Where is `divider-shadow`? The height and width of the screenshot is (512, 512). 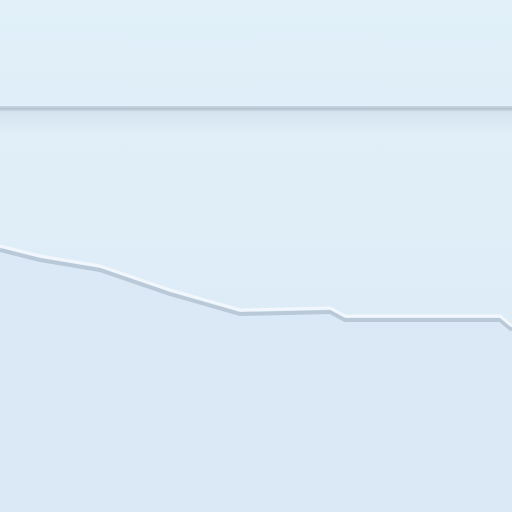 divider-shadow is located at coordinates (256, 122).